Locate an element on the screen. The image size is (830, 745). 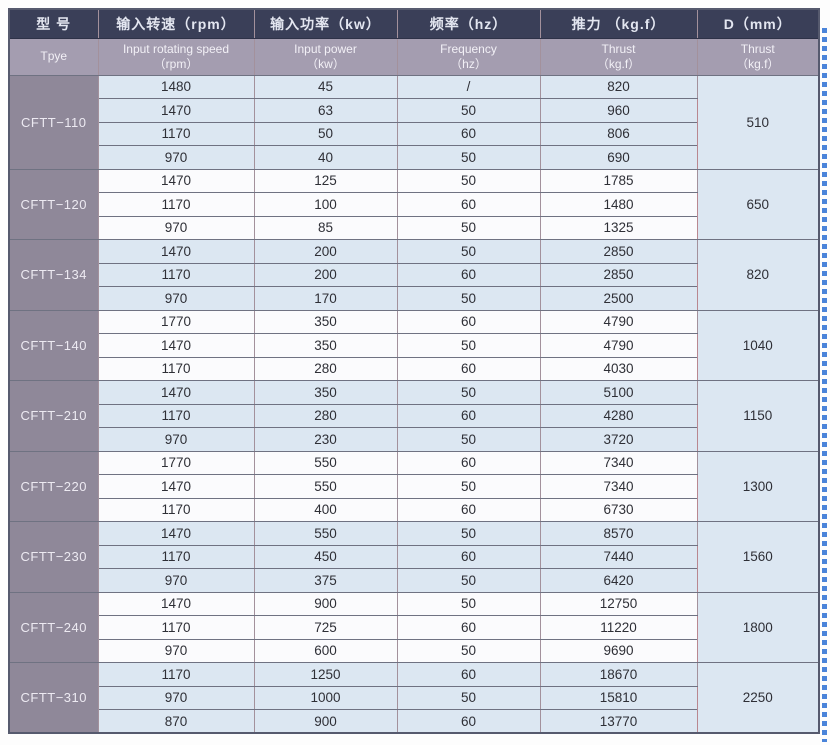
data-cell: 7440 is located at coordinates (618, 556).